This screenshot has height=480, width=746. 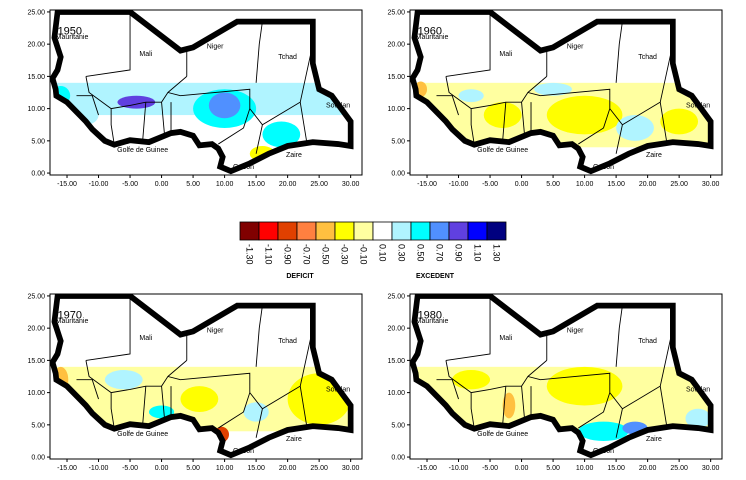 What do you see at coordinates (430, 31) in the screenshot?
I see `year-label: 1960` at bounding box center [430, 31].